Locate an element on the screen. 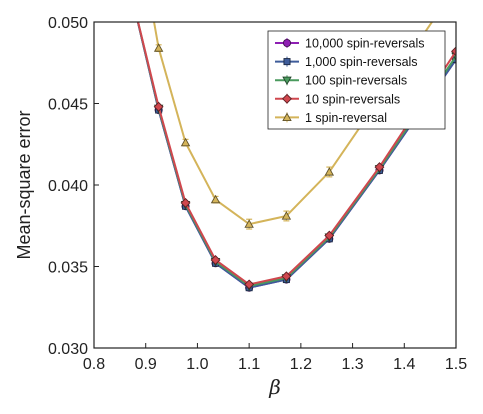 The height and width of the screenshot is (414, 483). y-tick-label: 0.050 is located at coordinates (68, 23).